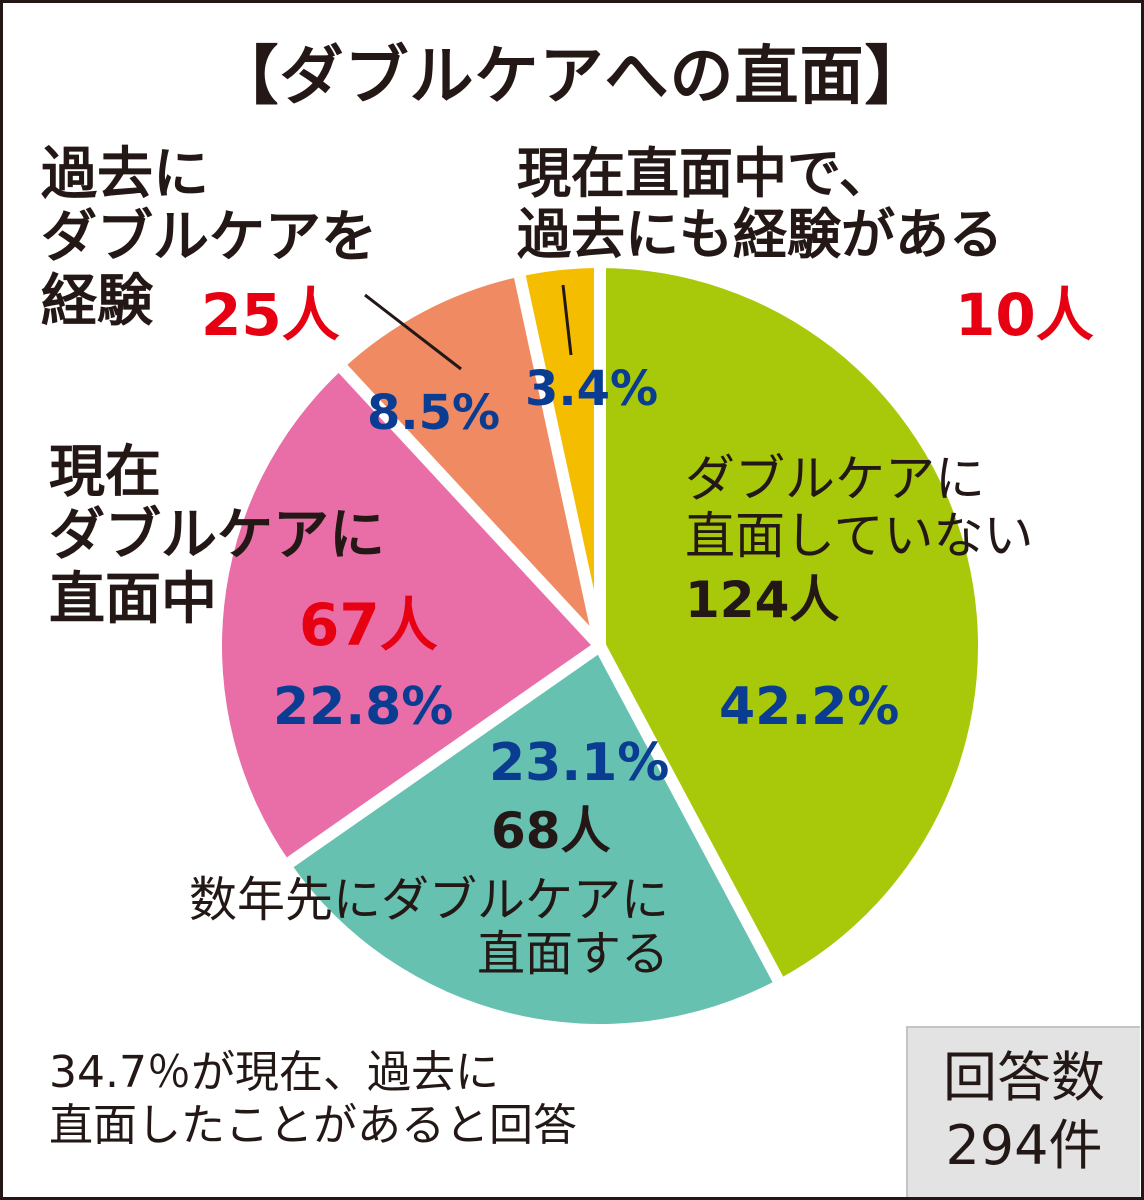  Describe the element at coordinates (809, 707) in the screenshot. I see `slice-percent-not-facing: 42.2%` at that location.